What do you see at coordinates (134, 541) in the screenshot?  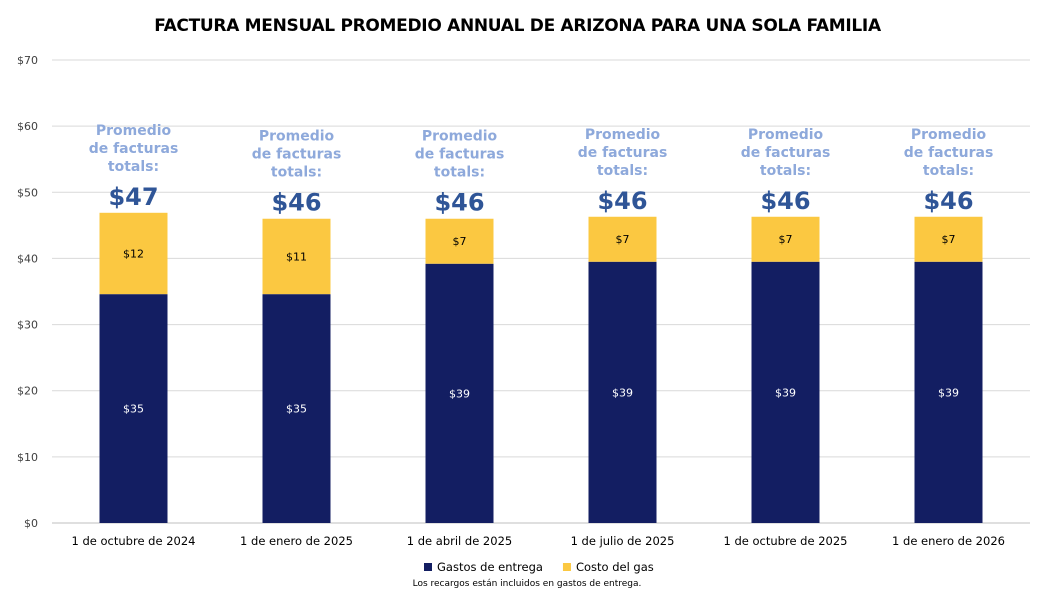 I see `x-tick-label: 1 de octubre de 2024` at bounding box center [134, 541].